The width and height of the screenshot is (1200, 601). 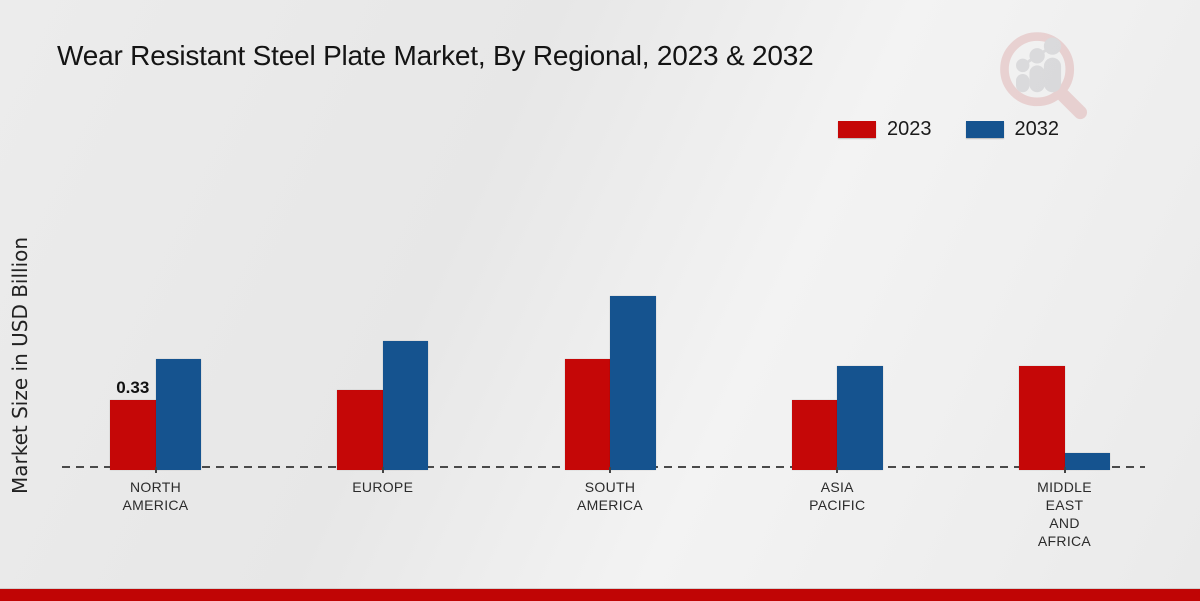 I want to click on bar-2023-south-america, so click(x=587, y=414).